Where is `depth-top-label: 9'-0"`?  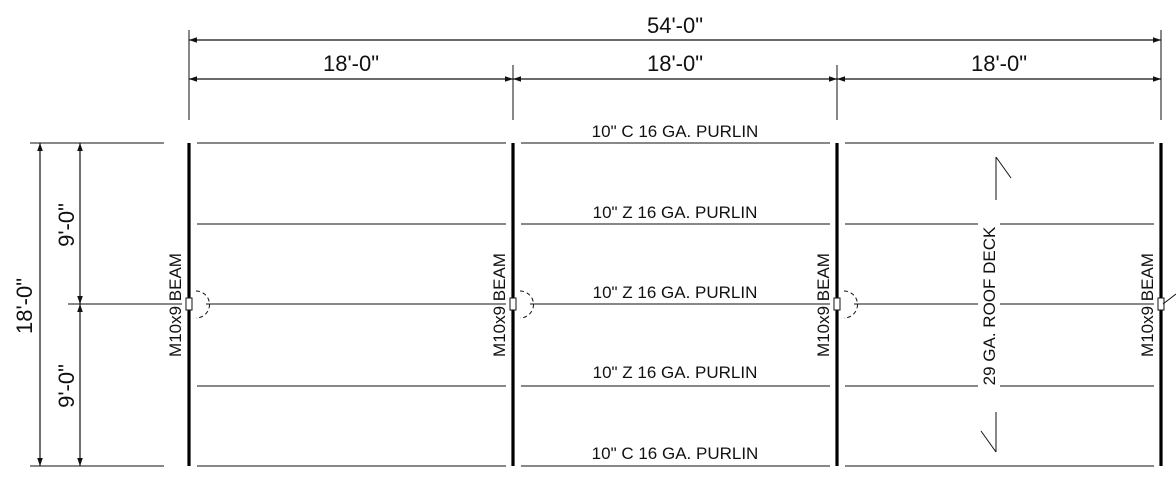 depth-top-label: 9'-0" is located at coordinates (66, 225).